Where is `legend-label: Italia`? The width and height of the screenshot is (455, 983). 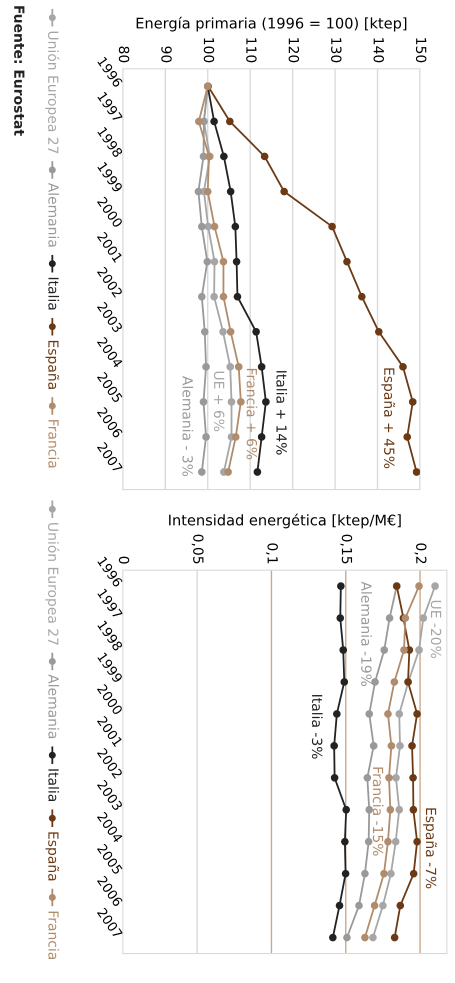
legend-label: Italia is located at coordinates (54, 785).